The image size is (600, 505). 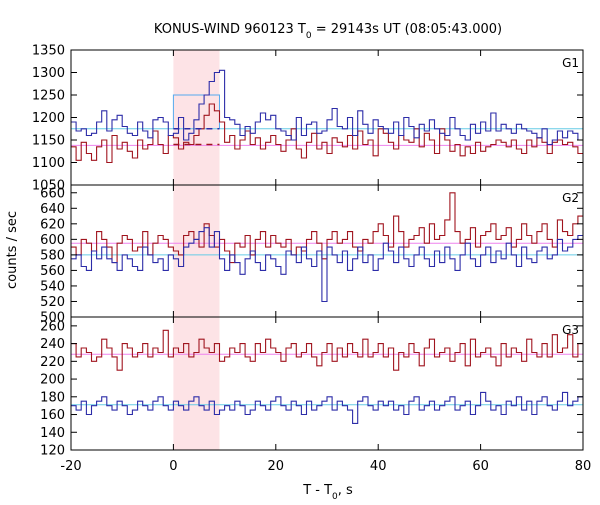 I want to click on x-tick-label: 40, so click(x=378, y=466).